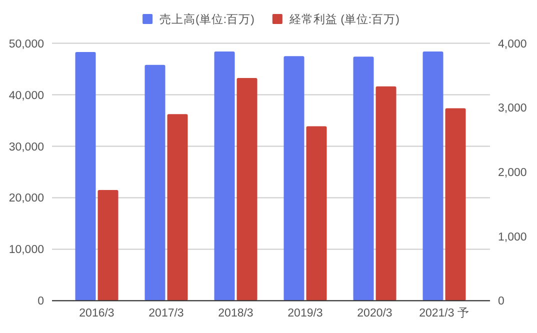  I want to click on y-tick-label: 10,000, so click(26, 250).